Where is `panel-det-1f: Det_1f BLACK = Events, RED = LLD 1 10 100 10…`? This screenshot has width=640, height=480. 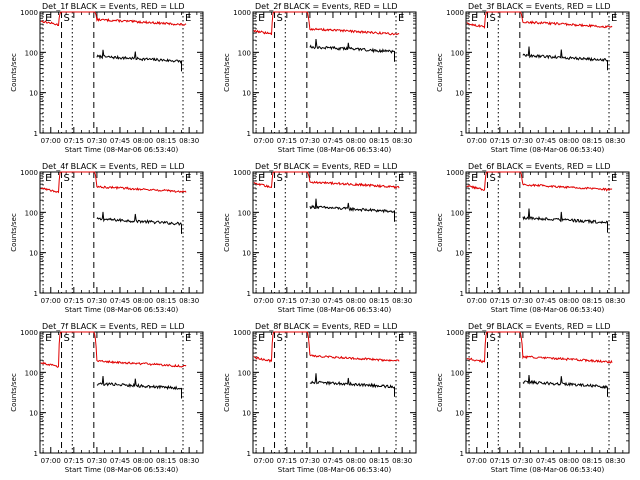 panel-det-1f: Det_1f BLACK = Events, RED = LLD 1 10 100 10… is located at coordinates (107, 78).